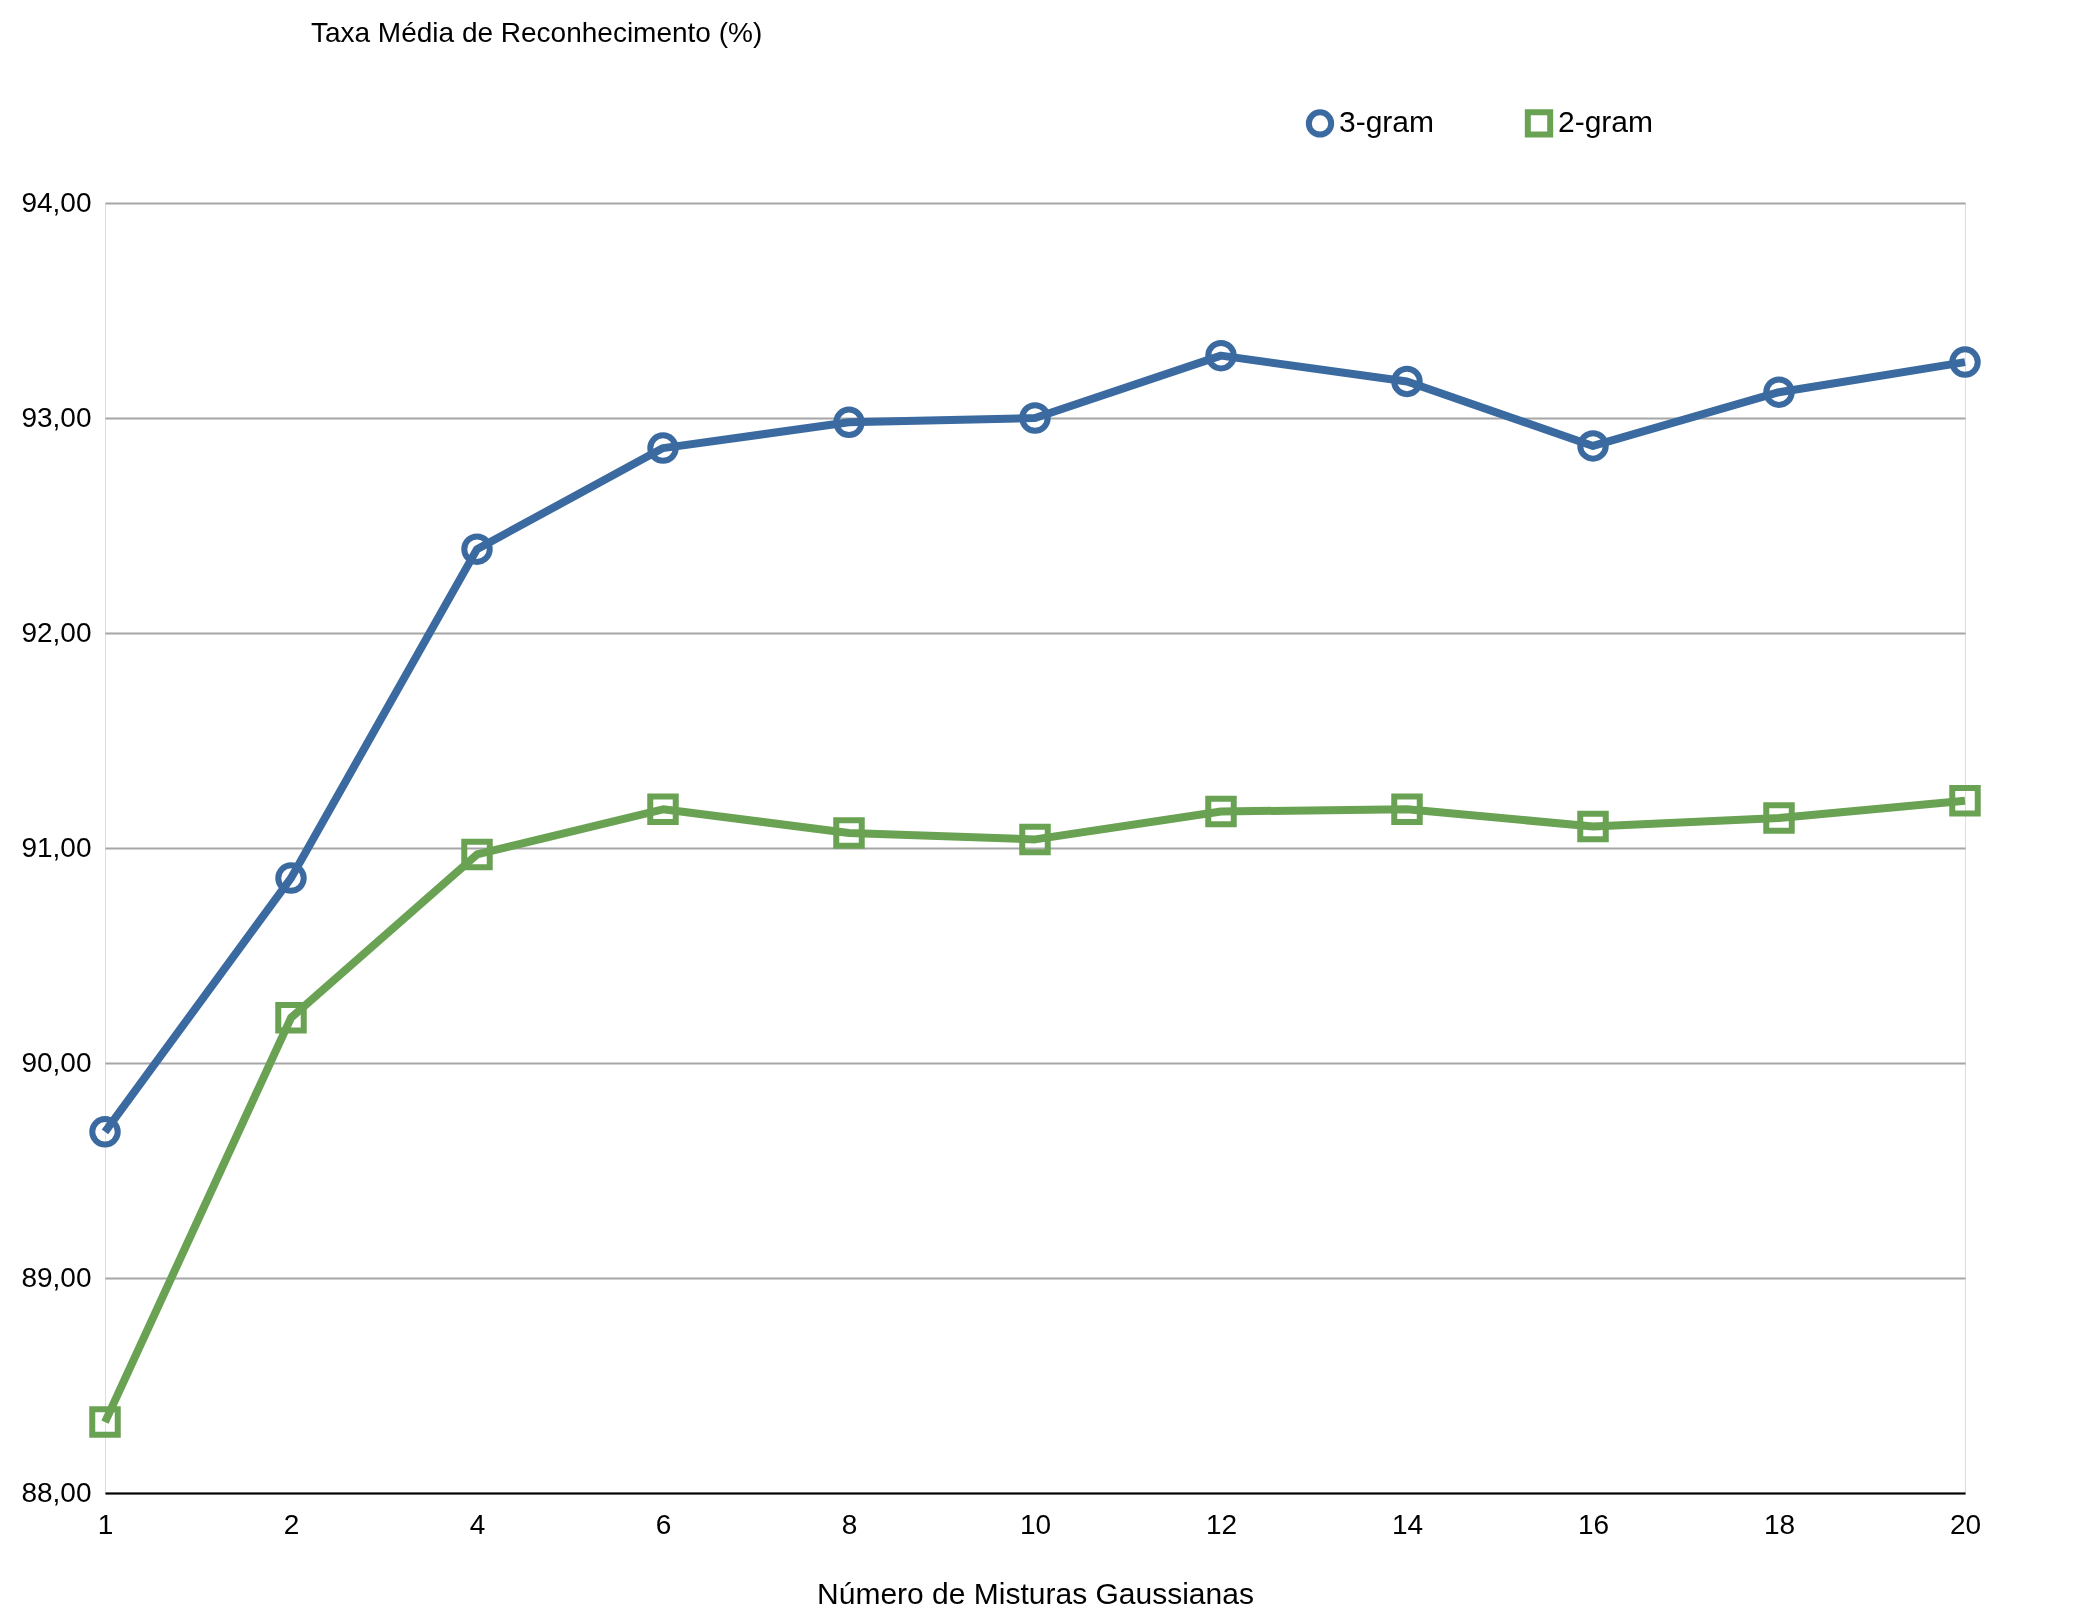  Describe the element at coordinates (105, 1524) in the screenshot. I see `x-tick-label: 1` at that location.